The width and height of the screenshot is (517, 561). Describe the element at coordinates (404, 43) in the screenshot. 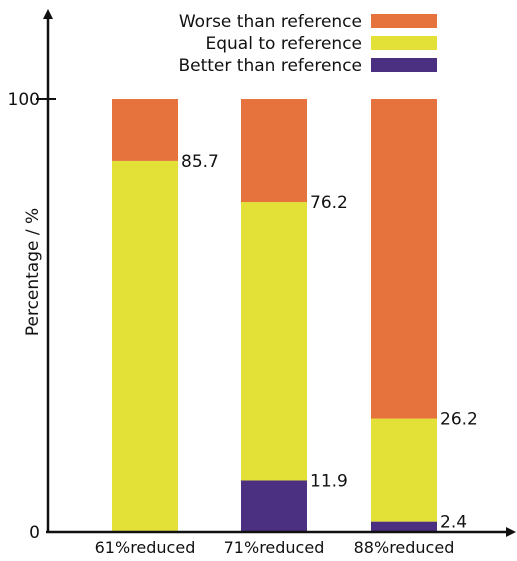

I see `legend-swatch-equal-to-reference` at that location.